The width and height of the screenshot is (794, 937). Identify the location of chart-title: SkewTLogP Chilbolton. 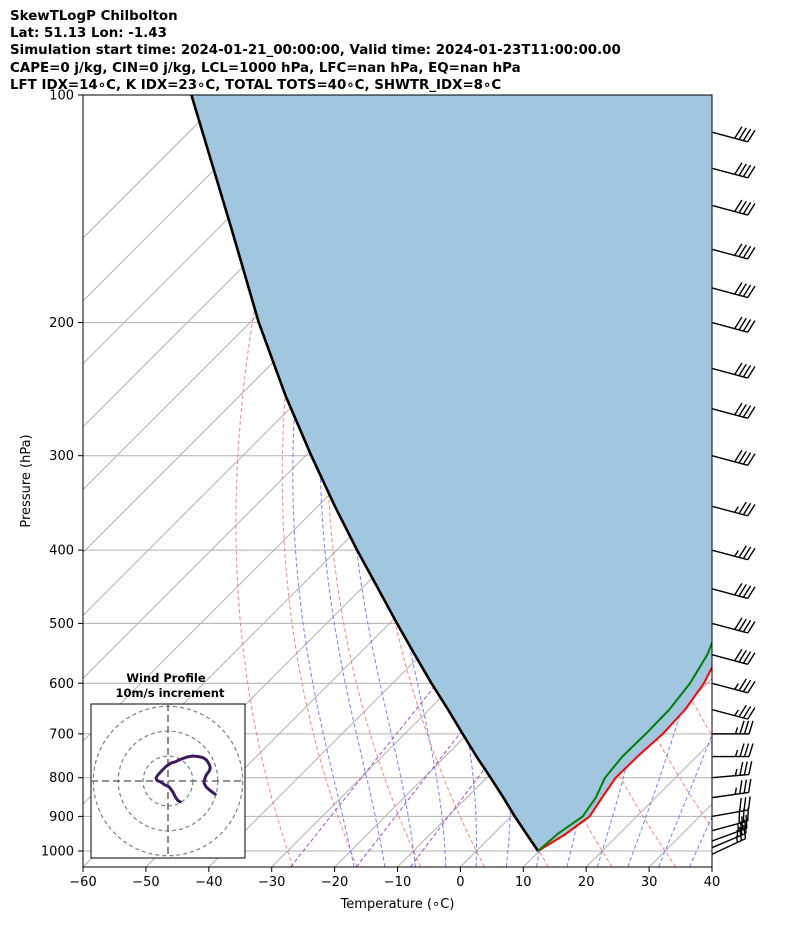
(94, 16).